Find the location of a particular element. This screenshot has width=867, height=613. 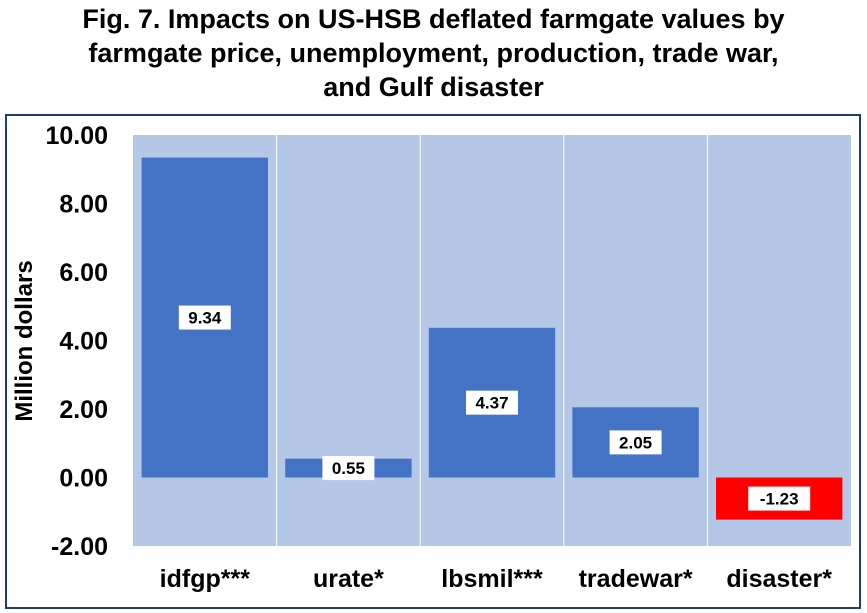

x-category-label: tradewar* is located at coordinates (636, 579).